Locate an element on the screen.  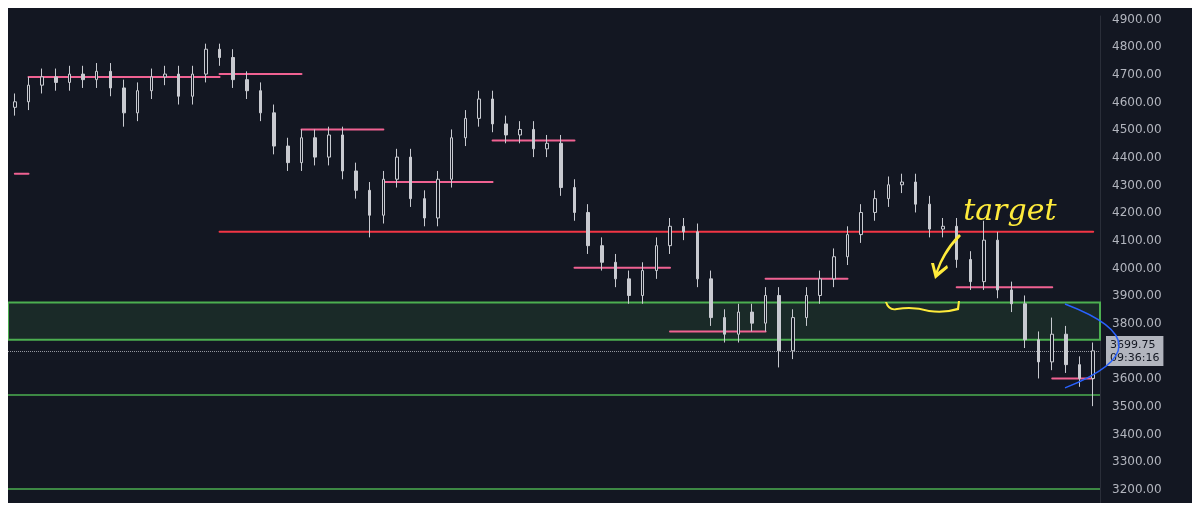
y-tick-label: 4800.00 is located at coordinates (1137, 46).